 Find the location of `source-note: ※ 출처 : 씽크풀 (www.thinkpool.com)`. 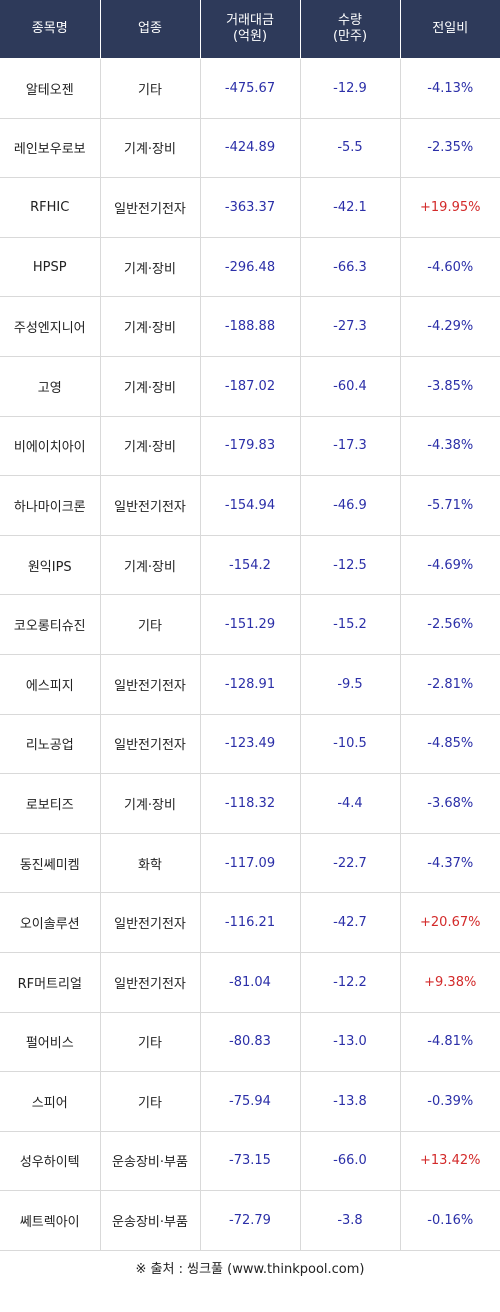

source-note: ※ 출처 : 씽크풀 (www.thinkpool.com) is located at coordinates (250, 1269).